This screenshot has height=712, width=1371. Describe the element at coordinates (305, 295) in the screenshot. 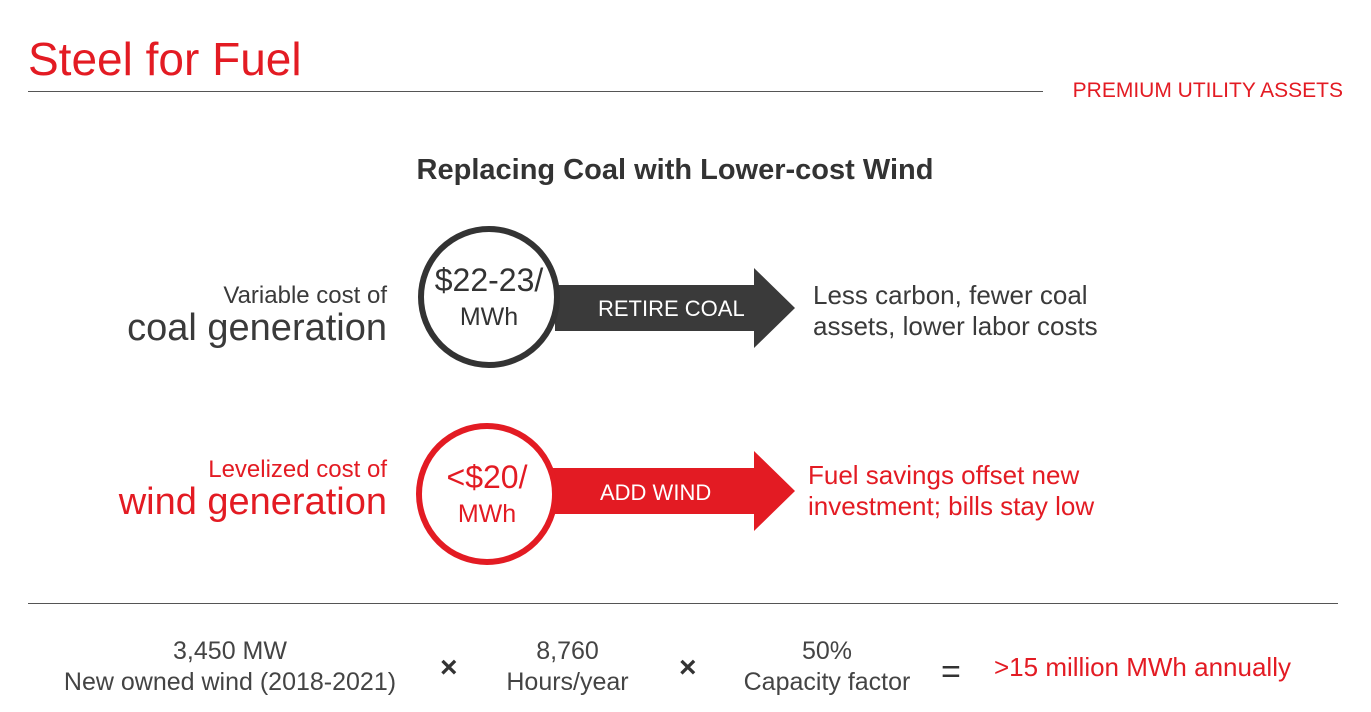

I see `coal-label-small: Variable cost of` at that location.